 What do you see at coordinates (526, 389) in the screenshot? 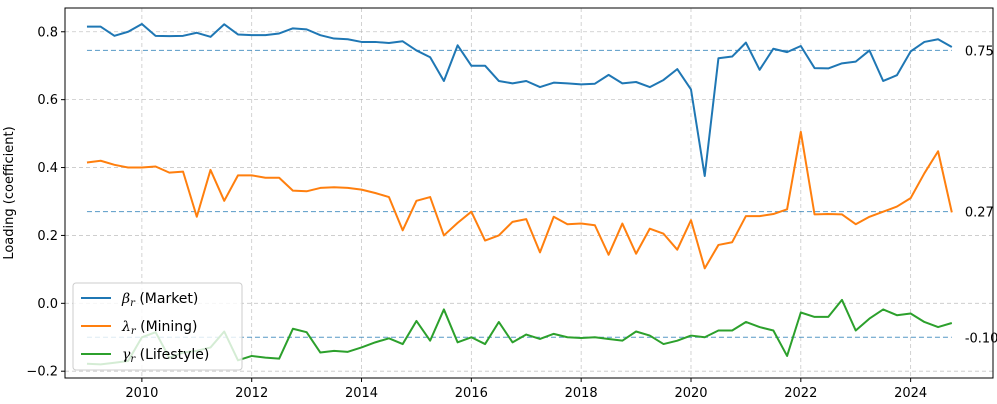
I see `x-axis: 2010 2012 2014 2016 2018 2020 2022 2024` at bounding box center [526, 389].